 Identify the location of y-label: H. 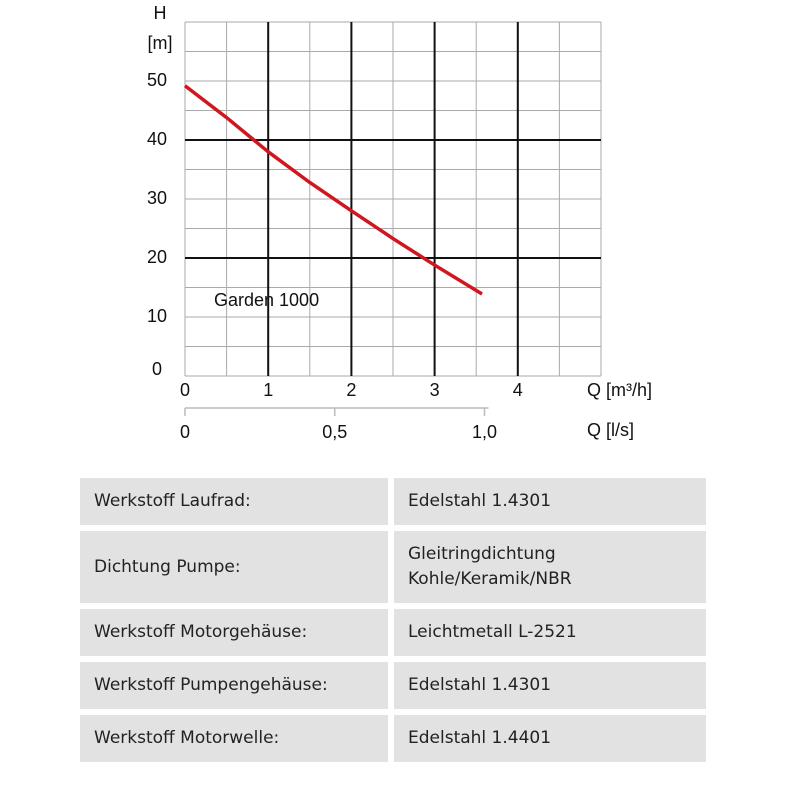
(160, 13).